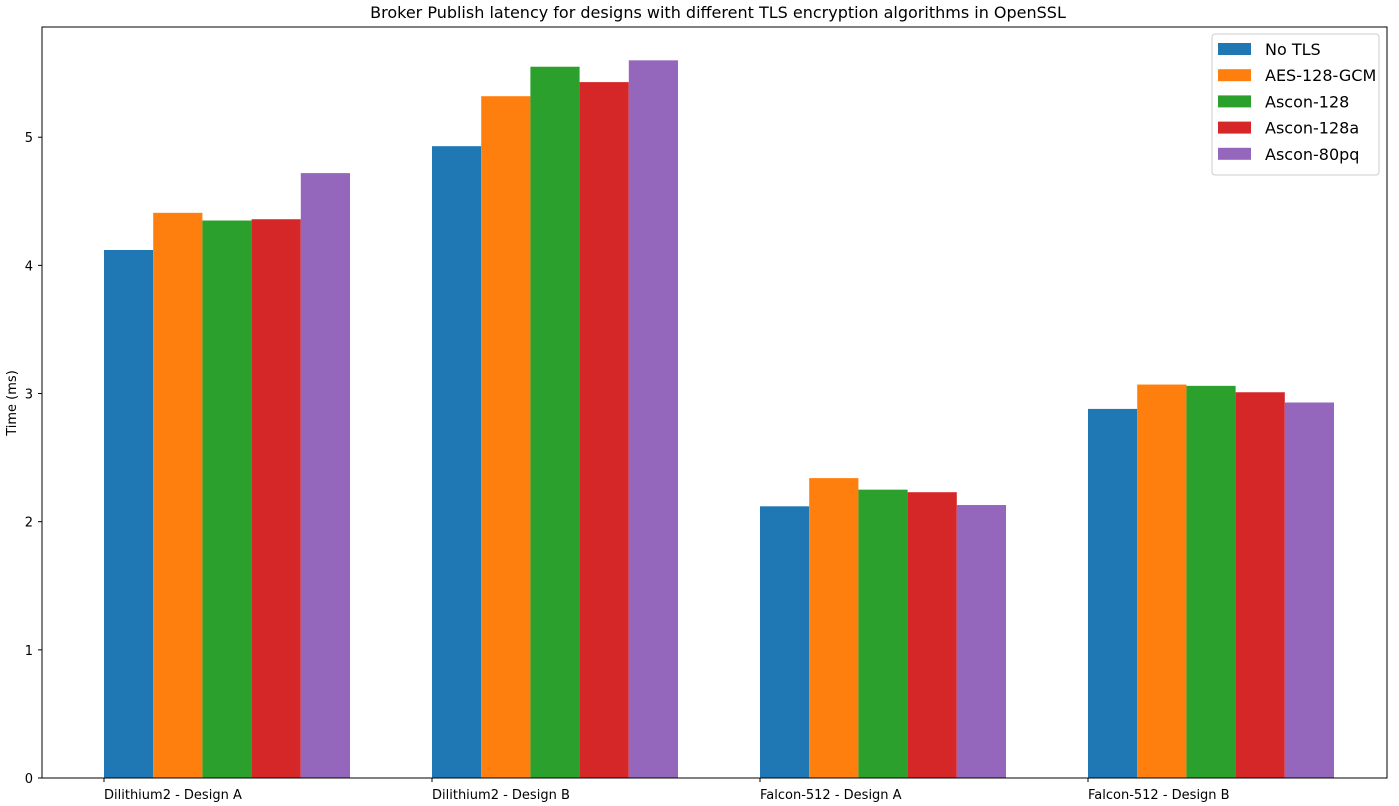 The height and width of the screenshot is (806, 1399). I want to click on legend-label: Ascon-128a, so click(1312, 128).